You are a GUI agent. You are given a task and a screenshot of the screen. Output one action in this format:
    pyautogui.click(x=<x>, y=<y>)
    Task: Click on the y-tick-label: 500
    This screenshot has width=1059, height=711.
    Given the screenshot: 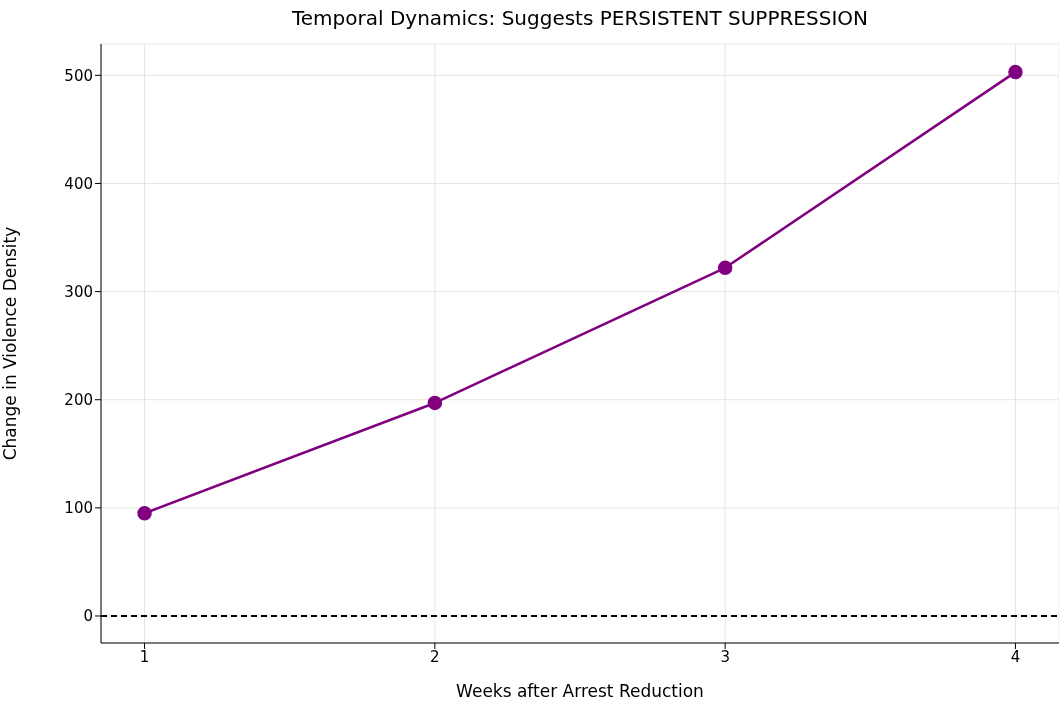 What is the action you would take?
    pyautogui.click(x=78, y=75)
    